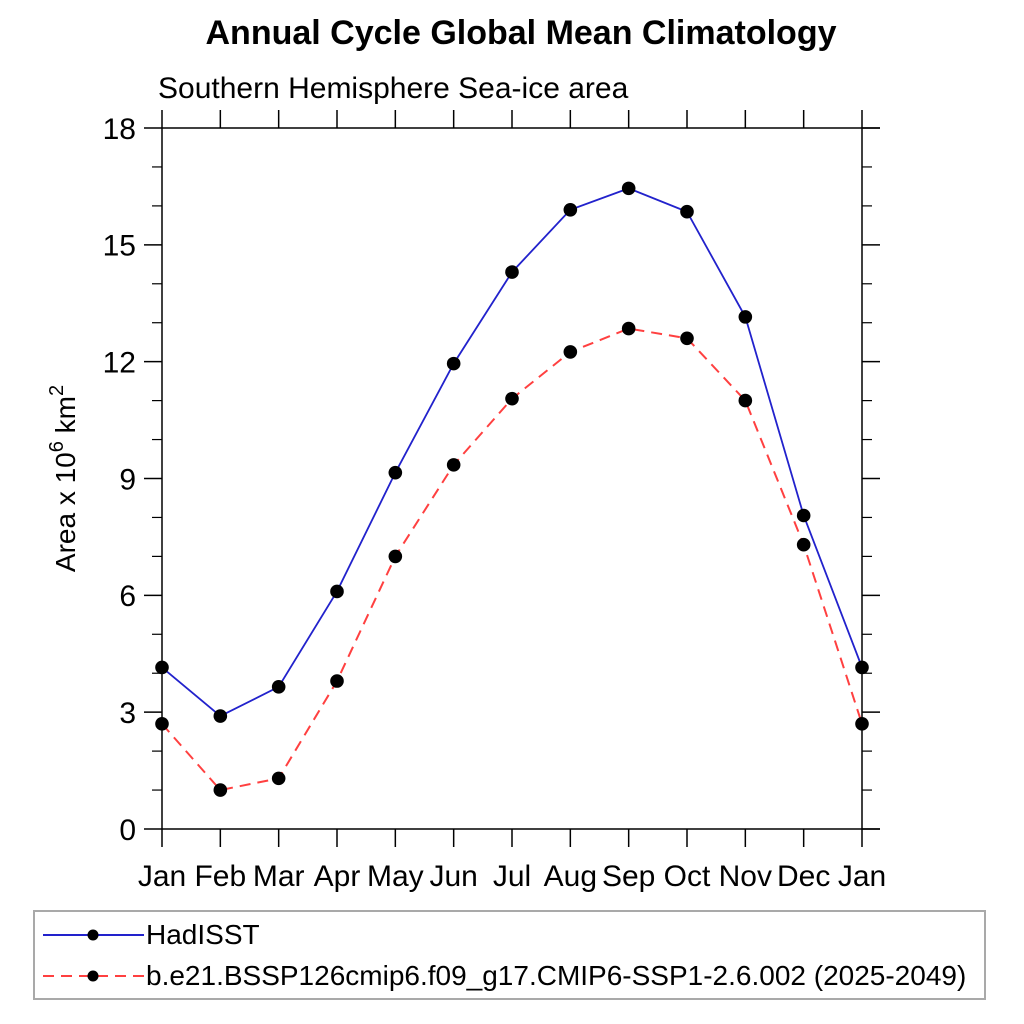 Image resolution: width=1024 pixels, height=1024 pixels. Describe the element at coordinates (93, 934) in the screenshot. I see `legend-line-sample-solid` at that location.